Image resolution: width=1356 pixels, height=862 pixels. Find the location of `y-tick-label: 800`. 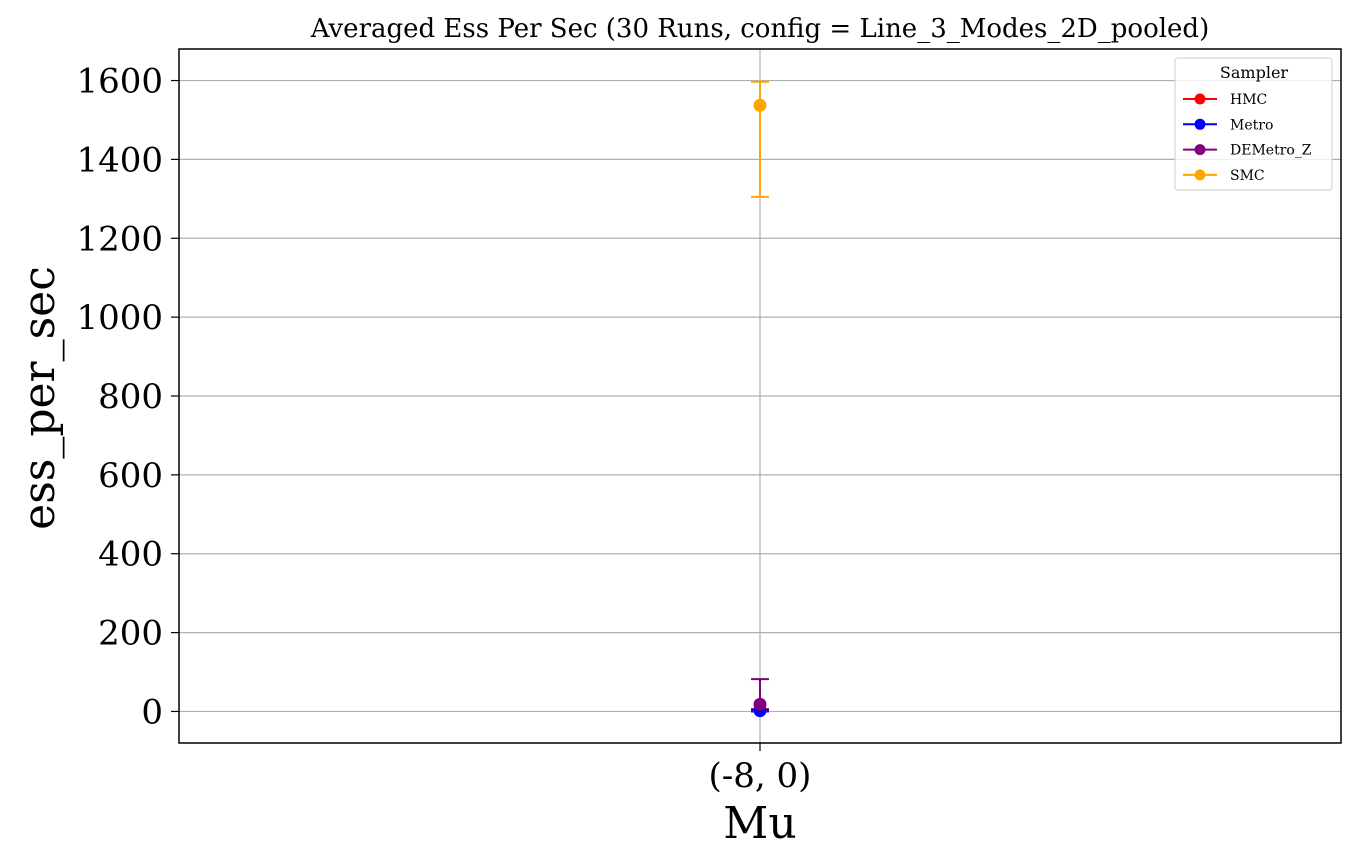

y-tick-label: 800 is located at coordinates (130, 397).